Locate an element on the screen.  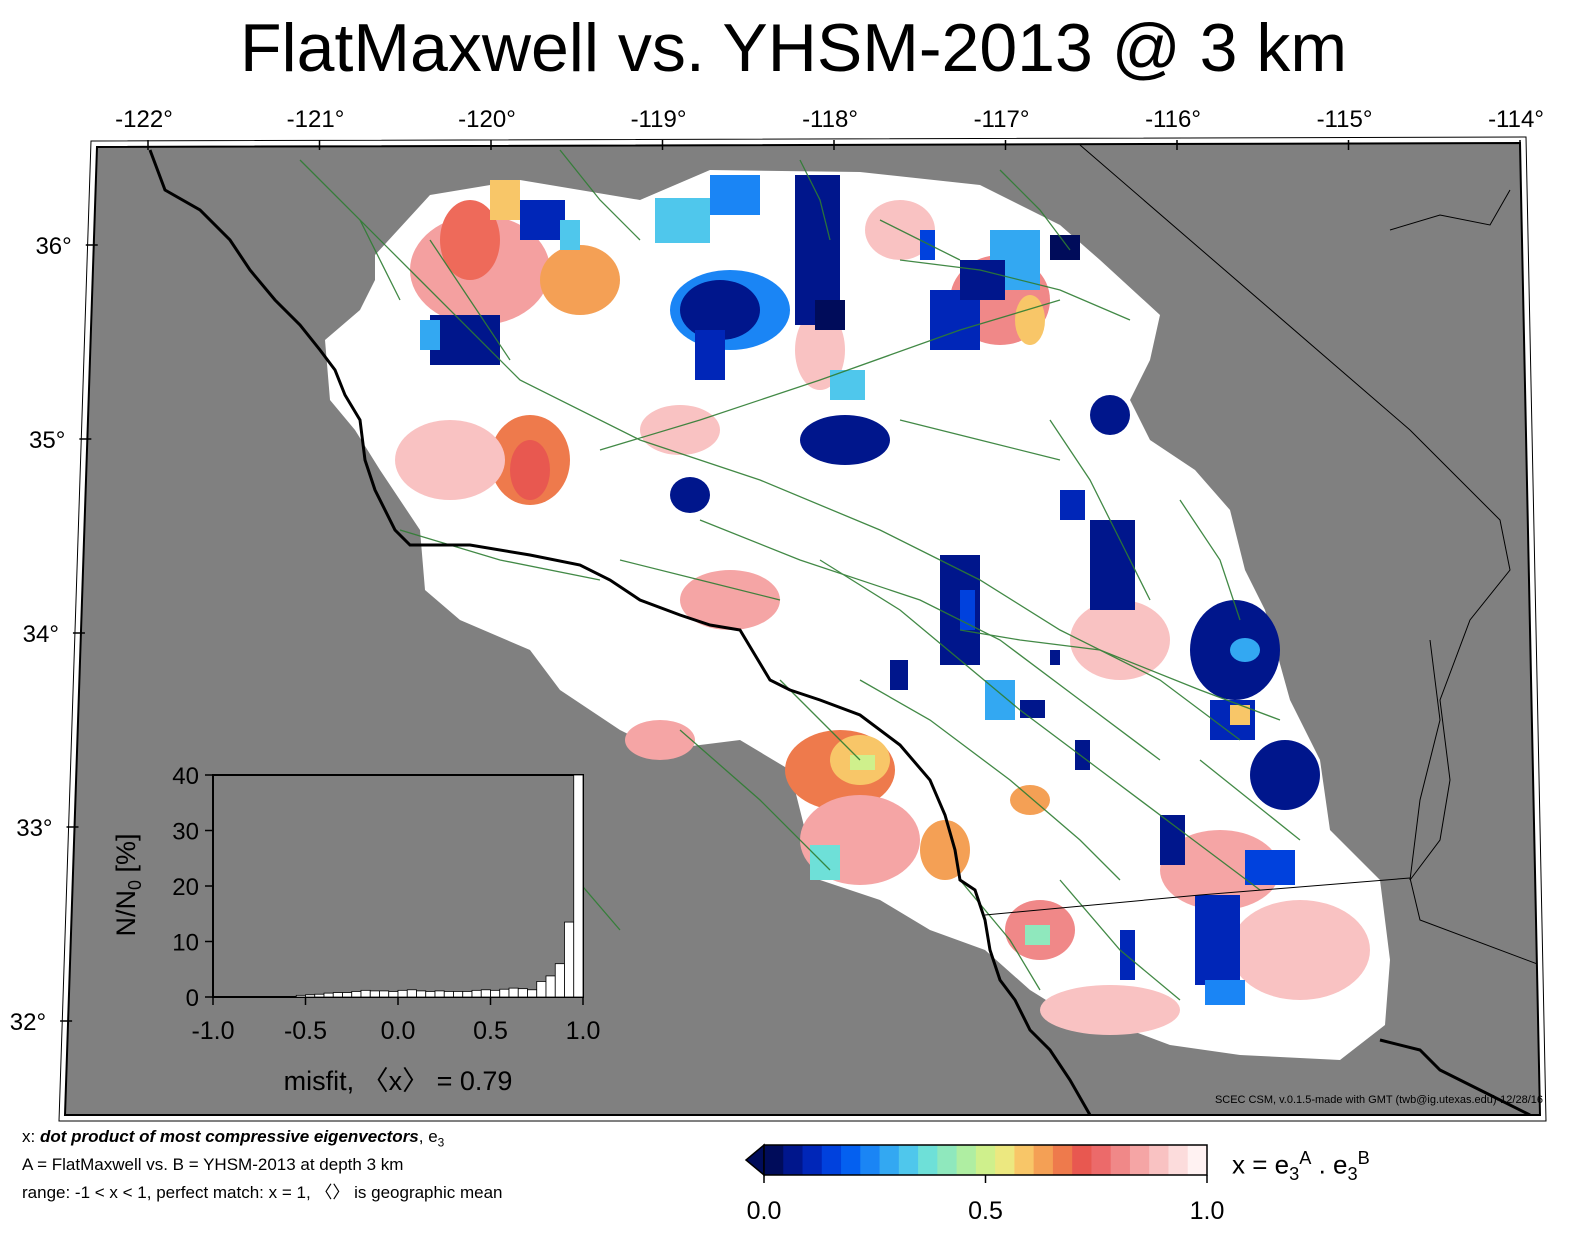
latitude-ticks: 36° 35° 34° 33° 32° is located at coordinates (54, 634).